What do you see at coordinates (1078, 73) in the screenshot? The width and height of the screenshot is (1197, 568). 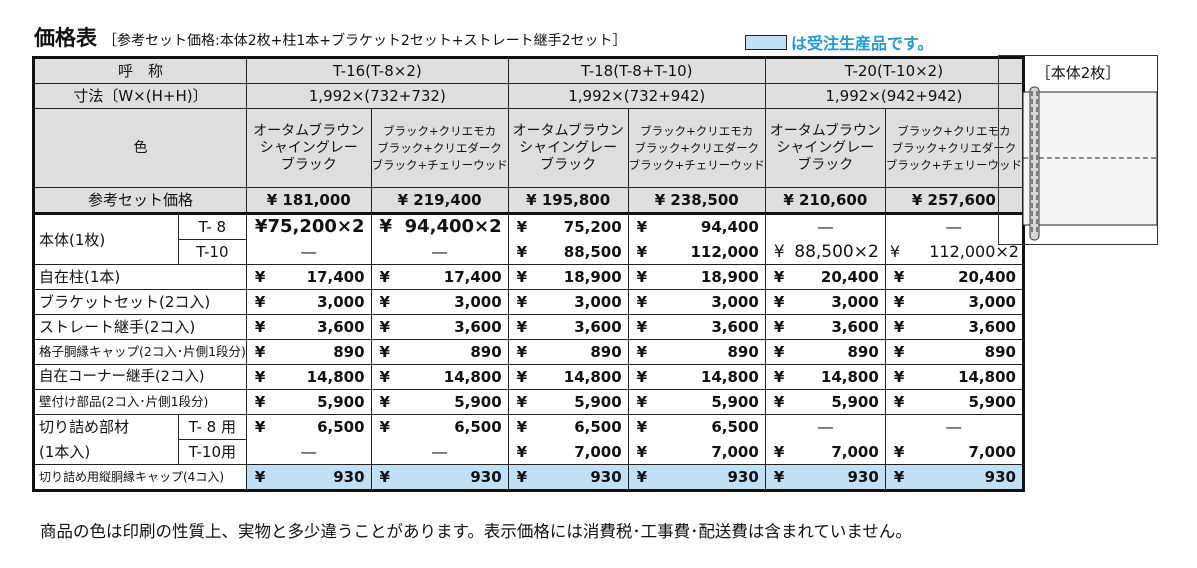 I see `diagram-title: ［本体2枚］` at bounding box center [1078, 73].